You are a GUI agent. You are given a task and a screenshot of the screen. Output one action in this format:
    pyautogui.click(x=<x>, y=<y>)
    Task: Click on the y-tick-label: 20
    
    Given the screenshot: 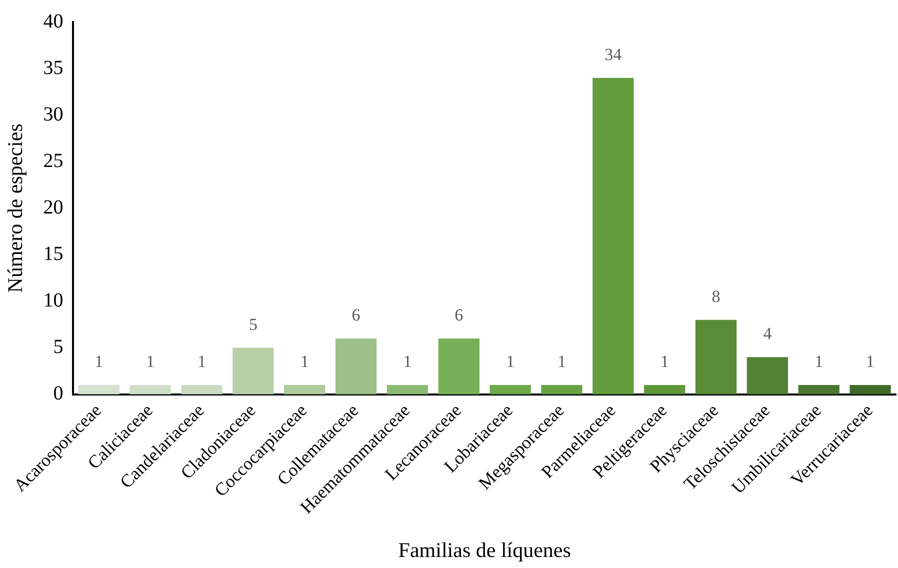 What is the action you would take?
    pyautogui.click(x=53, y=207)
    